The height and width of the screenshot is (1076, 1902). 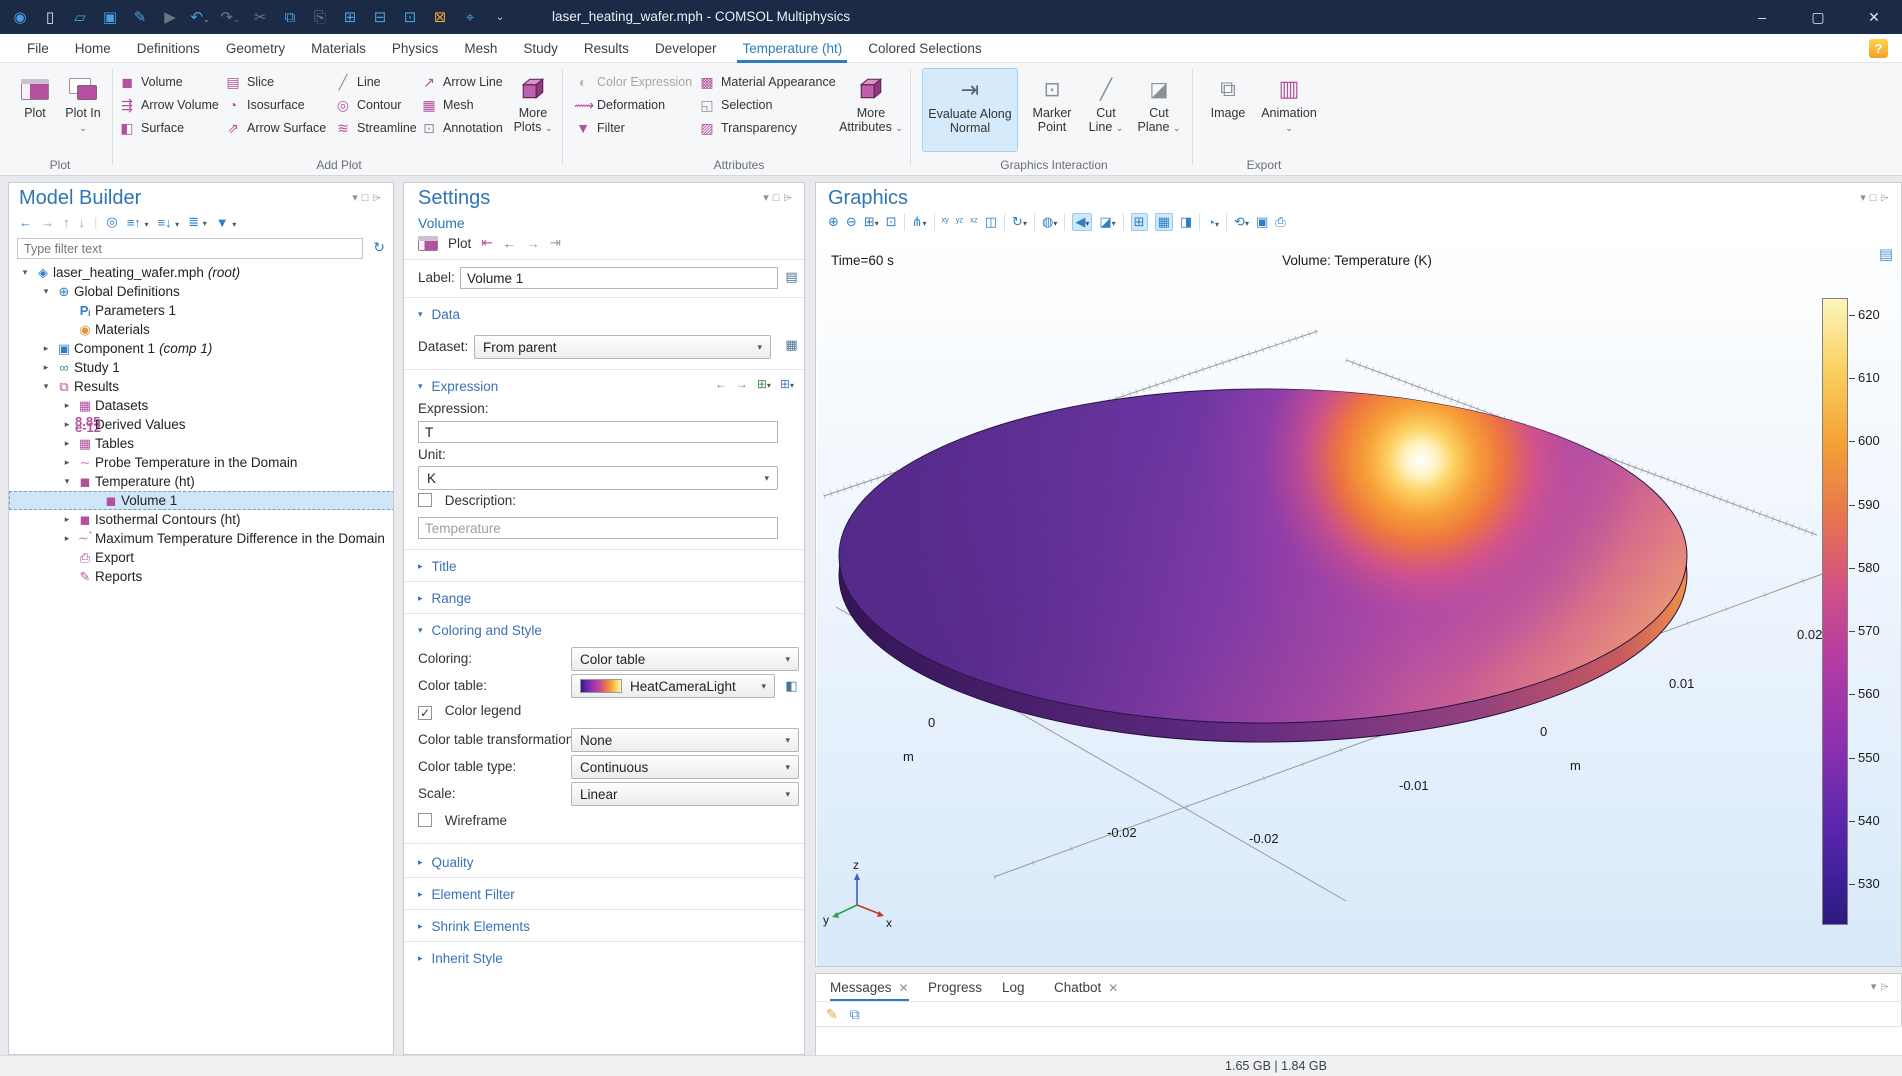 I want to click on close-button: ✕, so click(x=1874, y=17).